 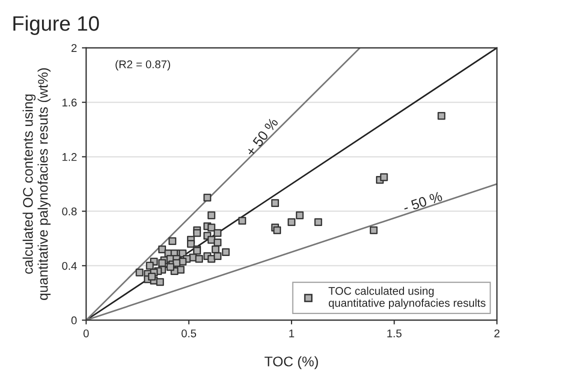 I want to click on legend-label: TOC calculated using quantitative palynofacies results, so click(x=407, y=298).